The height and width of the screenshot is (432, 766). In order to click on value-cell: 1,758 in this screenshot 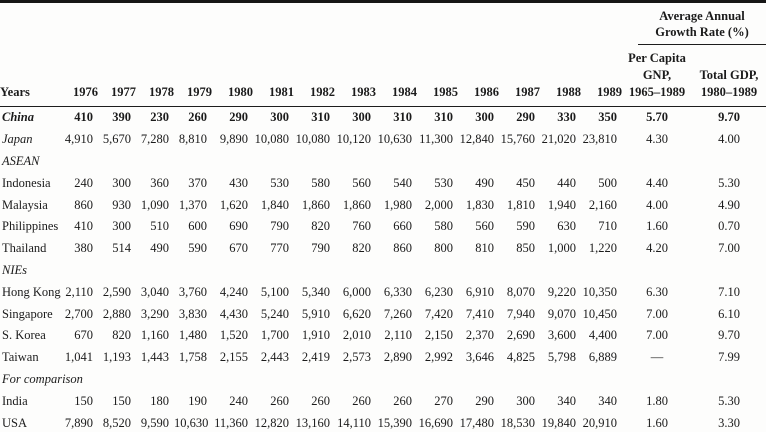, I will do `click(192, 357)`.